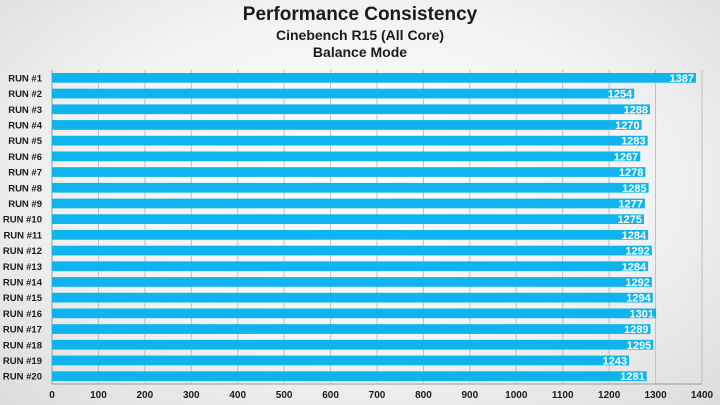 The width and height of the screenshot is (720, 405). I want to click on chart-title: Performance Consistency, so click(360, 14).